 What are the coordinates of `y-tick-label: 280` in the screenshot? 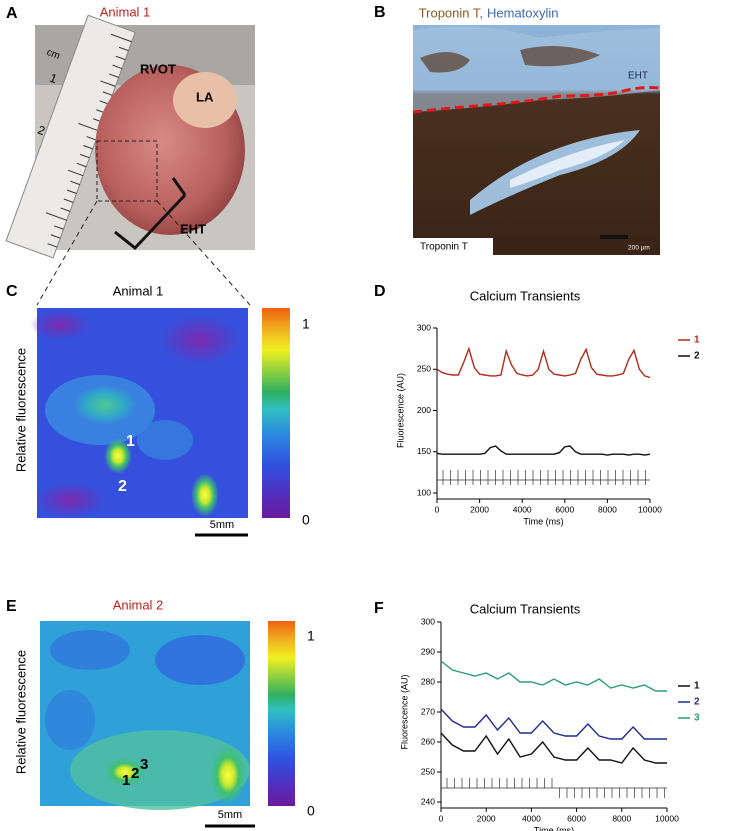 It's located at (428, 681).